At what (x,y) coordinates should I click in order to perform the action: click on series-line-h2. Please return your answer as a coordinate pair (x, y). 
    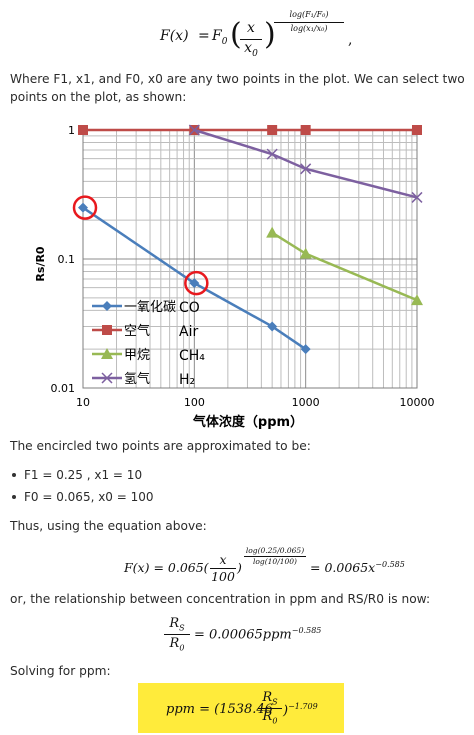
    Looking at the image, I should click on (305, 163).